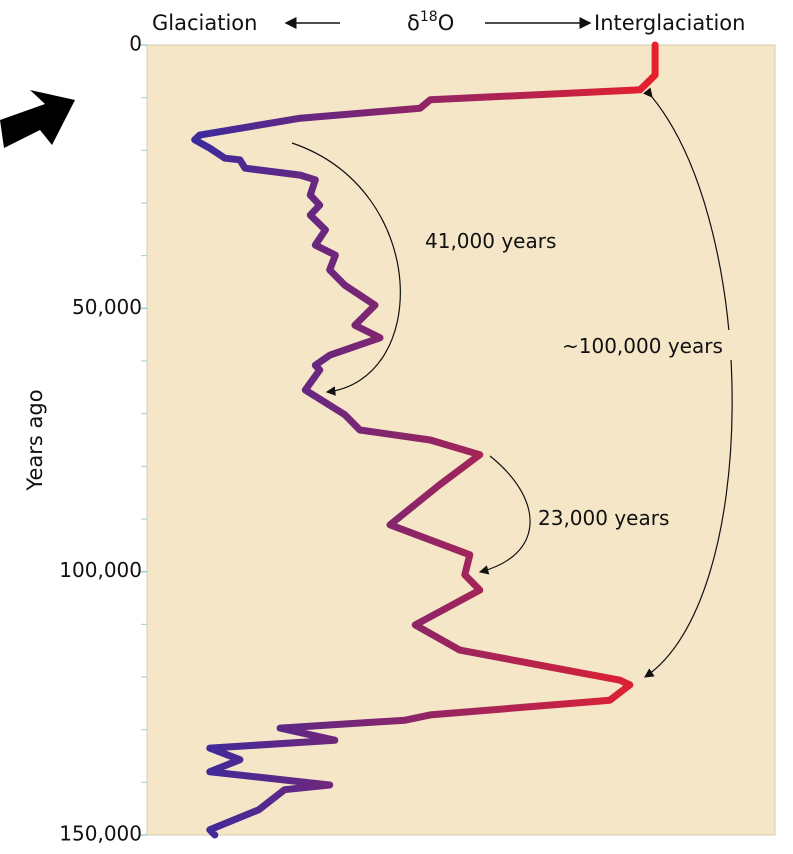 This screenshot has width=793, height=854. I want to click on symbol: δ, so click(413, 23).